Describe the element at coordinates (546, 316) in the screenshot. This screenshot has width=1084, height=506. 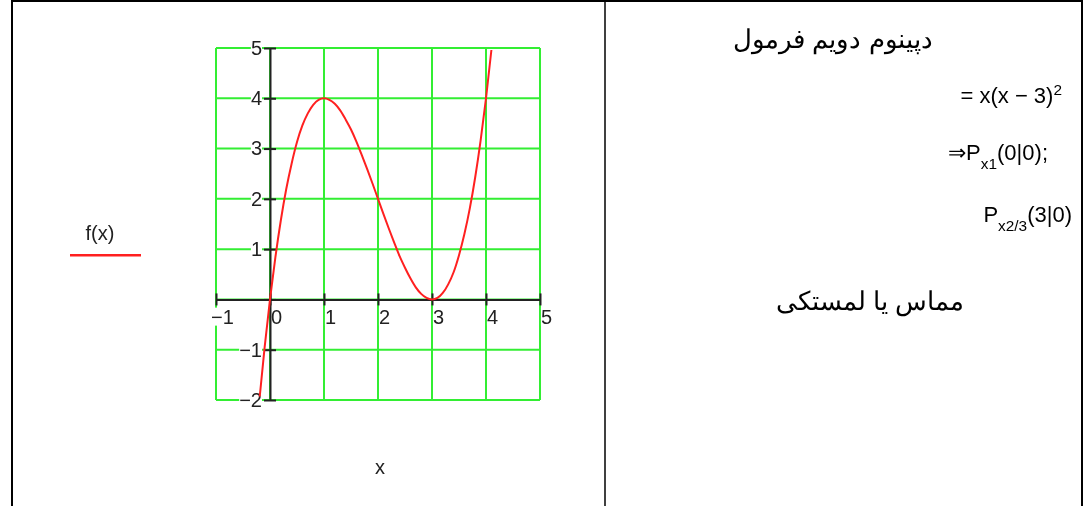
I see `x-tick-label: 5` at that location.